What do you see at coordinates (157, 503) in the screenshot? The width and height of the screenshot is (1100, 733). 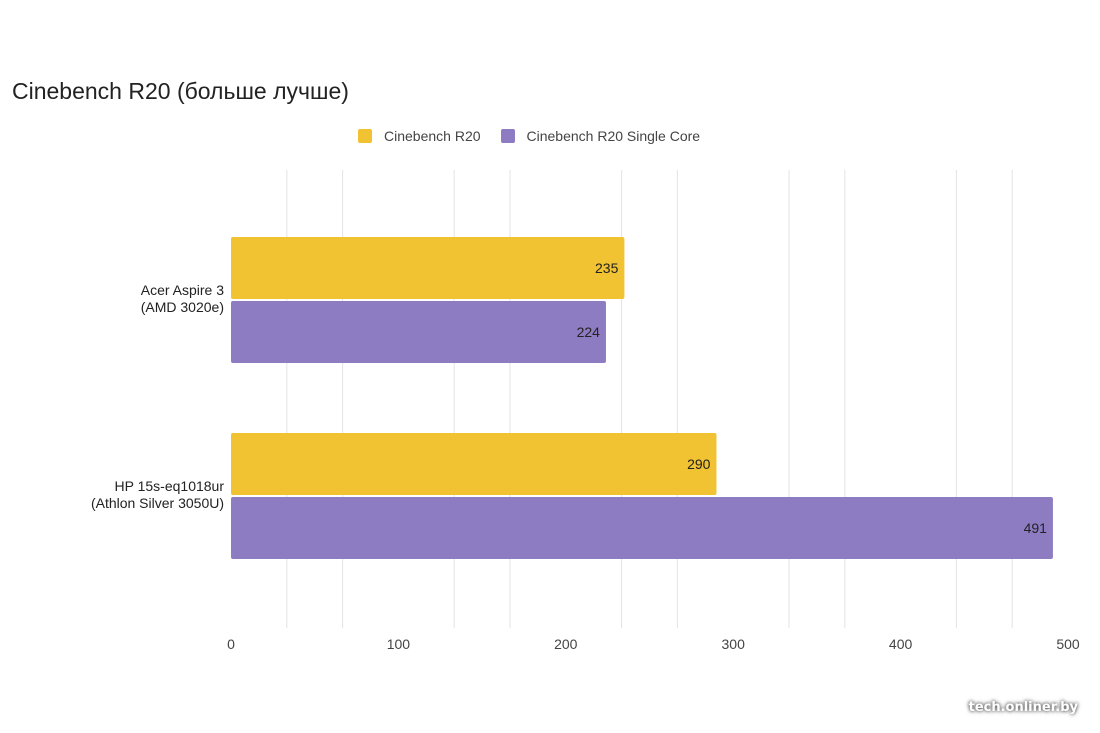 I see `category-label: (Athlon Silver 3050U)` at bounding box center [157, 503].